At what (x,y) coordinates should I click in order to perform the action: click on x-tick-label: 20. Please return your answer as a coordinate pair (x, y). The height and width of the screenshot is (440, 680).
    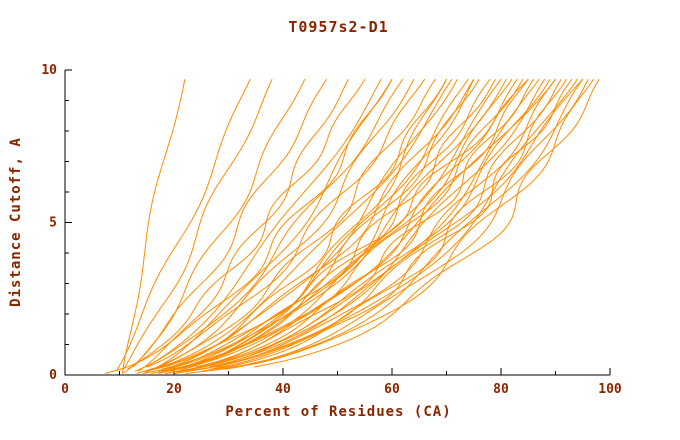
    Looking at the image, I should click on (174, 389).